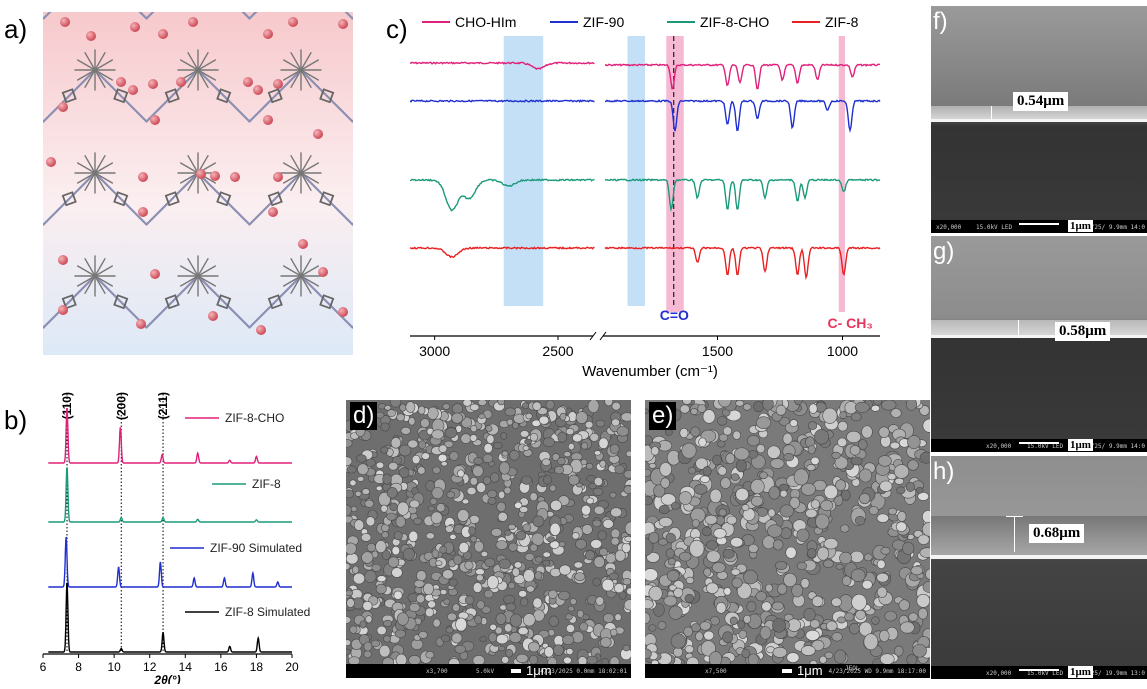  What do you see at coordinates (43, 667) in the screenshot?
I see `x-tick-label: 6` at bounding box center [43, 667].